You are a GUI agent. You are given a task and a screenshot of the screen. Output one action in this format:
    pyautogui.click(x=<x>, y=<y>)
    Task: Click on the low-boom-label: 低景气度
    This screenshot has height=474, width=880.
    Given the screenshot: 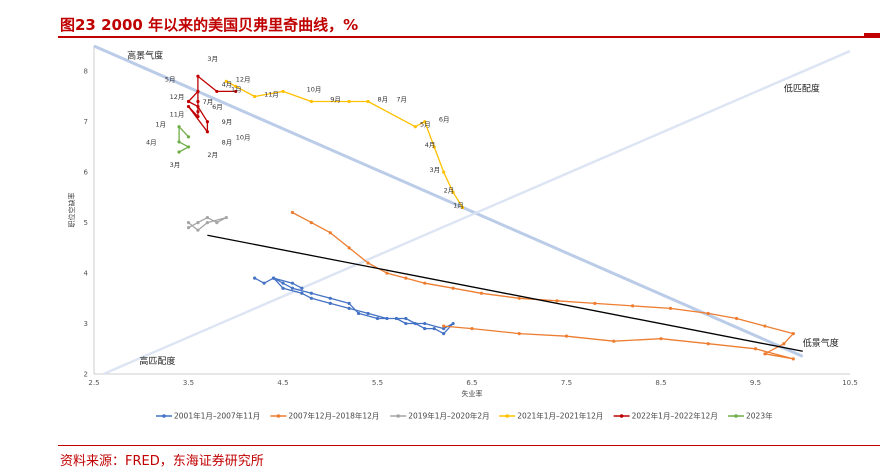 What is the action you would take?
    pyautogui.click(x=821, y=343)
    